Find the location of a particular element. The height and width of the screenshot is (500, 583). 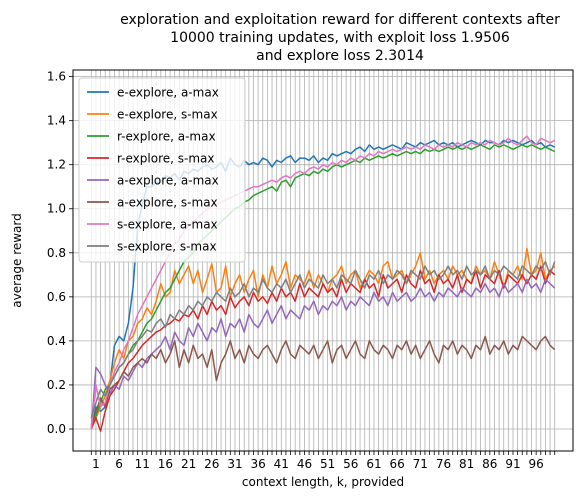

y-tick-label: 0.2 is located at coordinates (56, 385).